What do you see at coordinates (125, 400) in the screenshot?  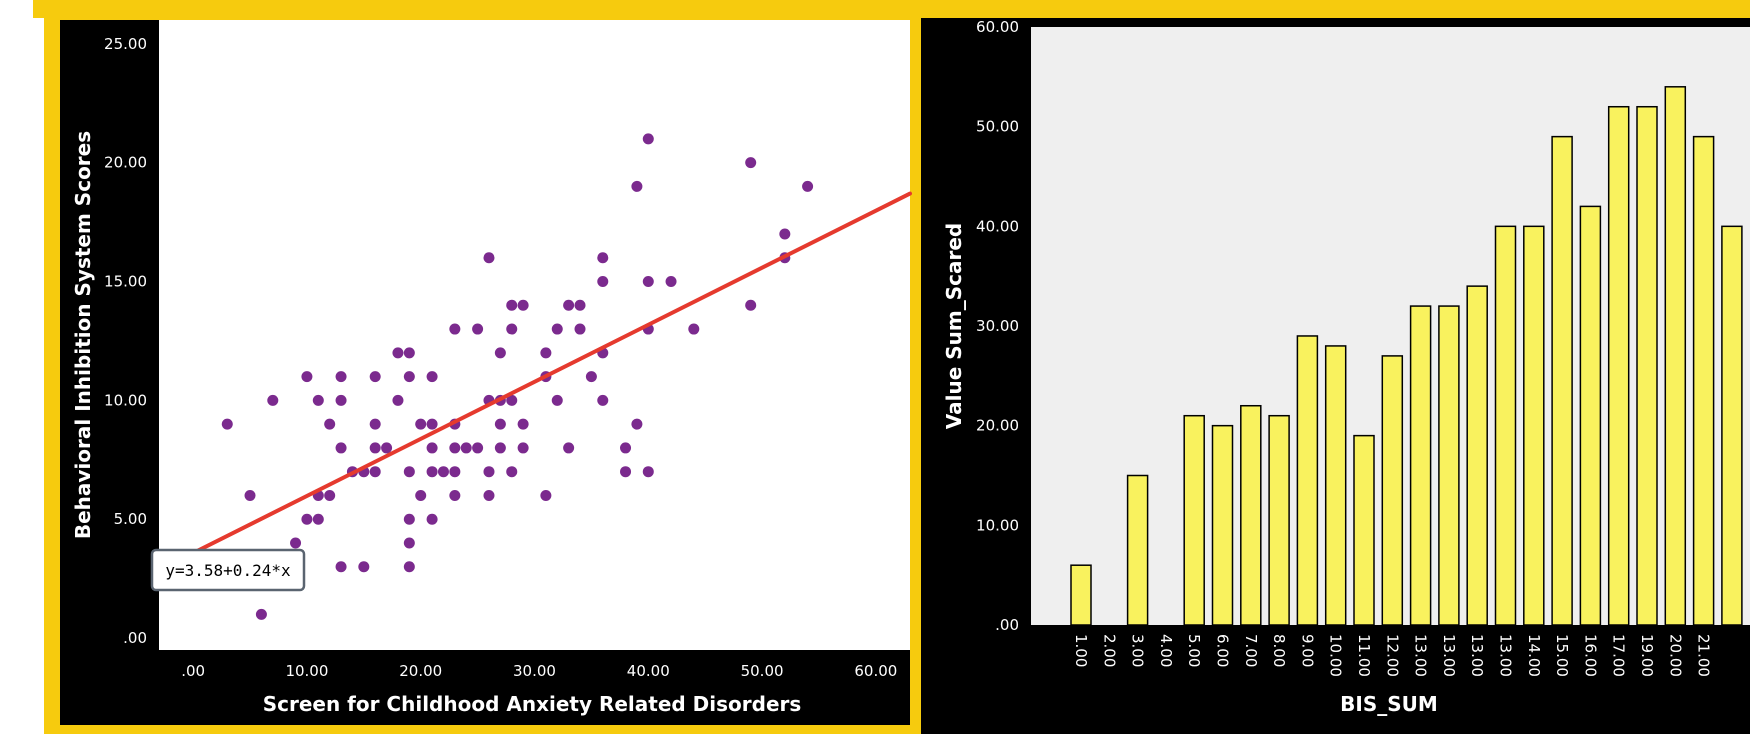 I see `scatter-y-tick-label: 10.00` at bounding box center [125, 400].